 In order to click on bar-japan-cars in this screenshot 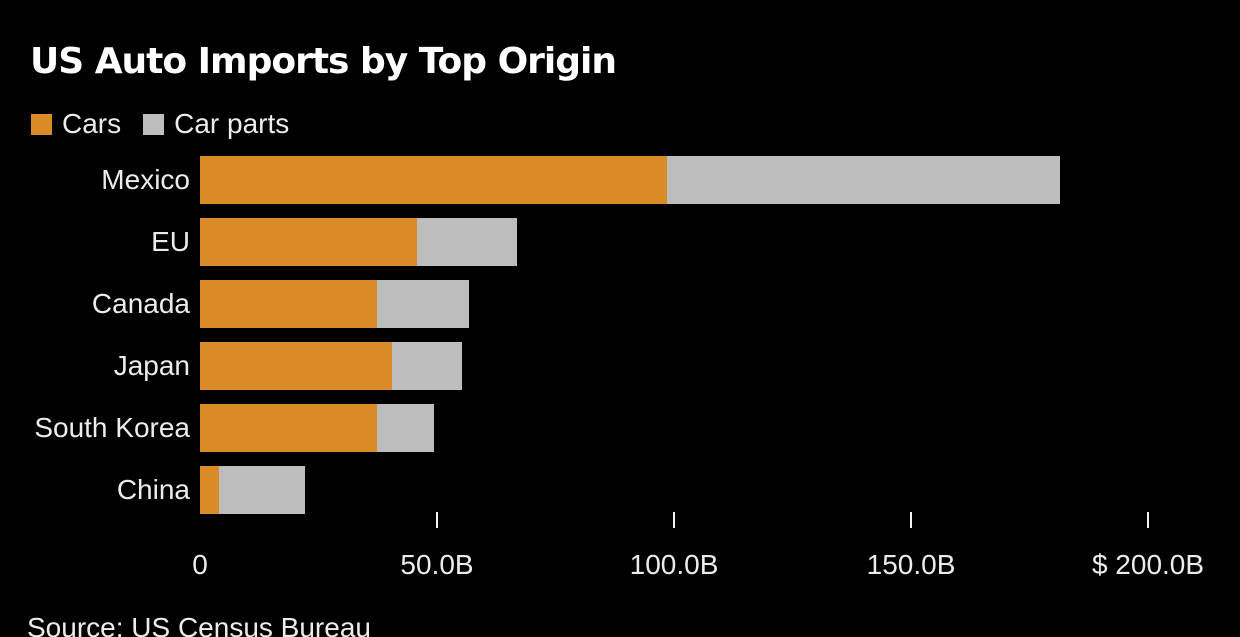, I will do `click(296, 366)`.